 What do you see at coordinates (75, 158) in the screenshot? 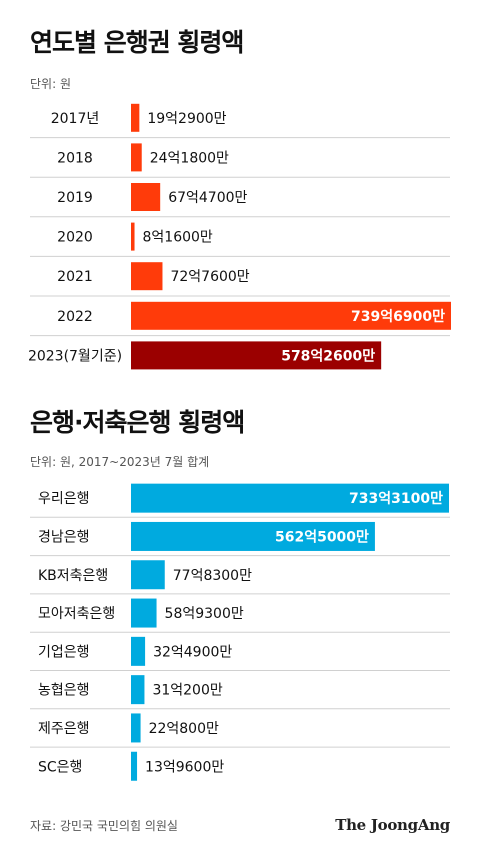
I see `category-label: 2018` at bounding box center [75, 158].